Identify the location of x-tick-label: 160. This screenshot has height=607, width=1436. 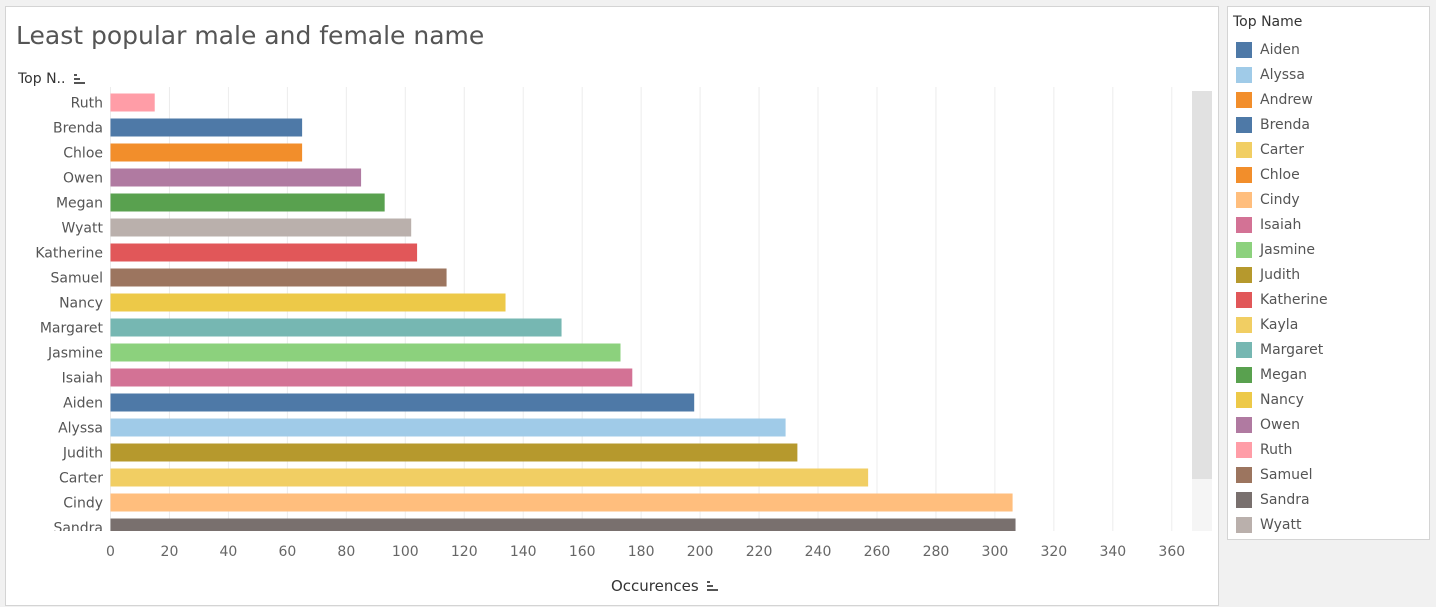
(582, 552).